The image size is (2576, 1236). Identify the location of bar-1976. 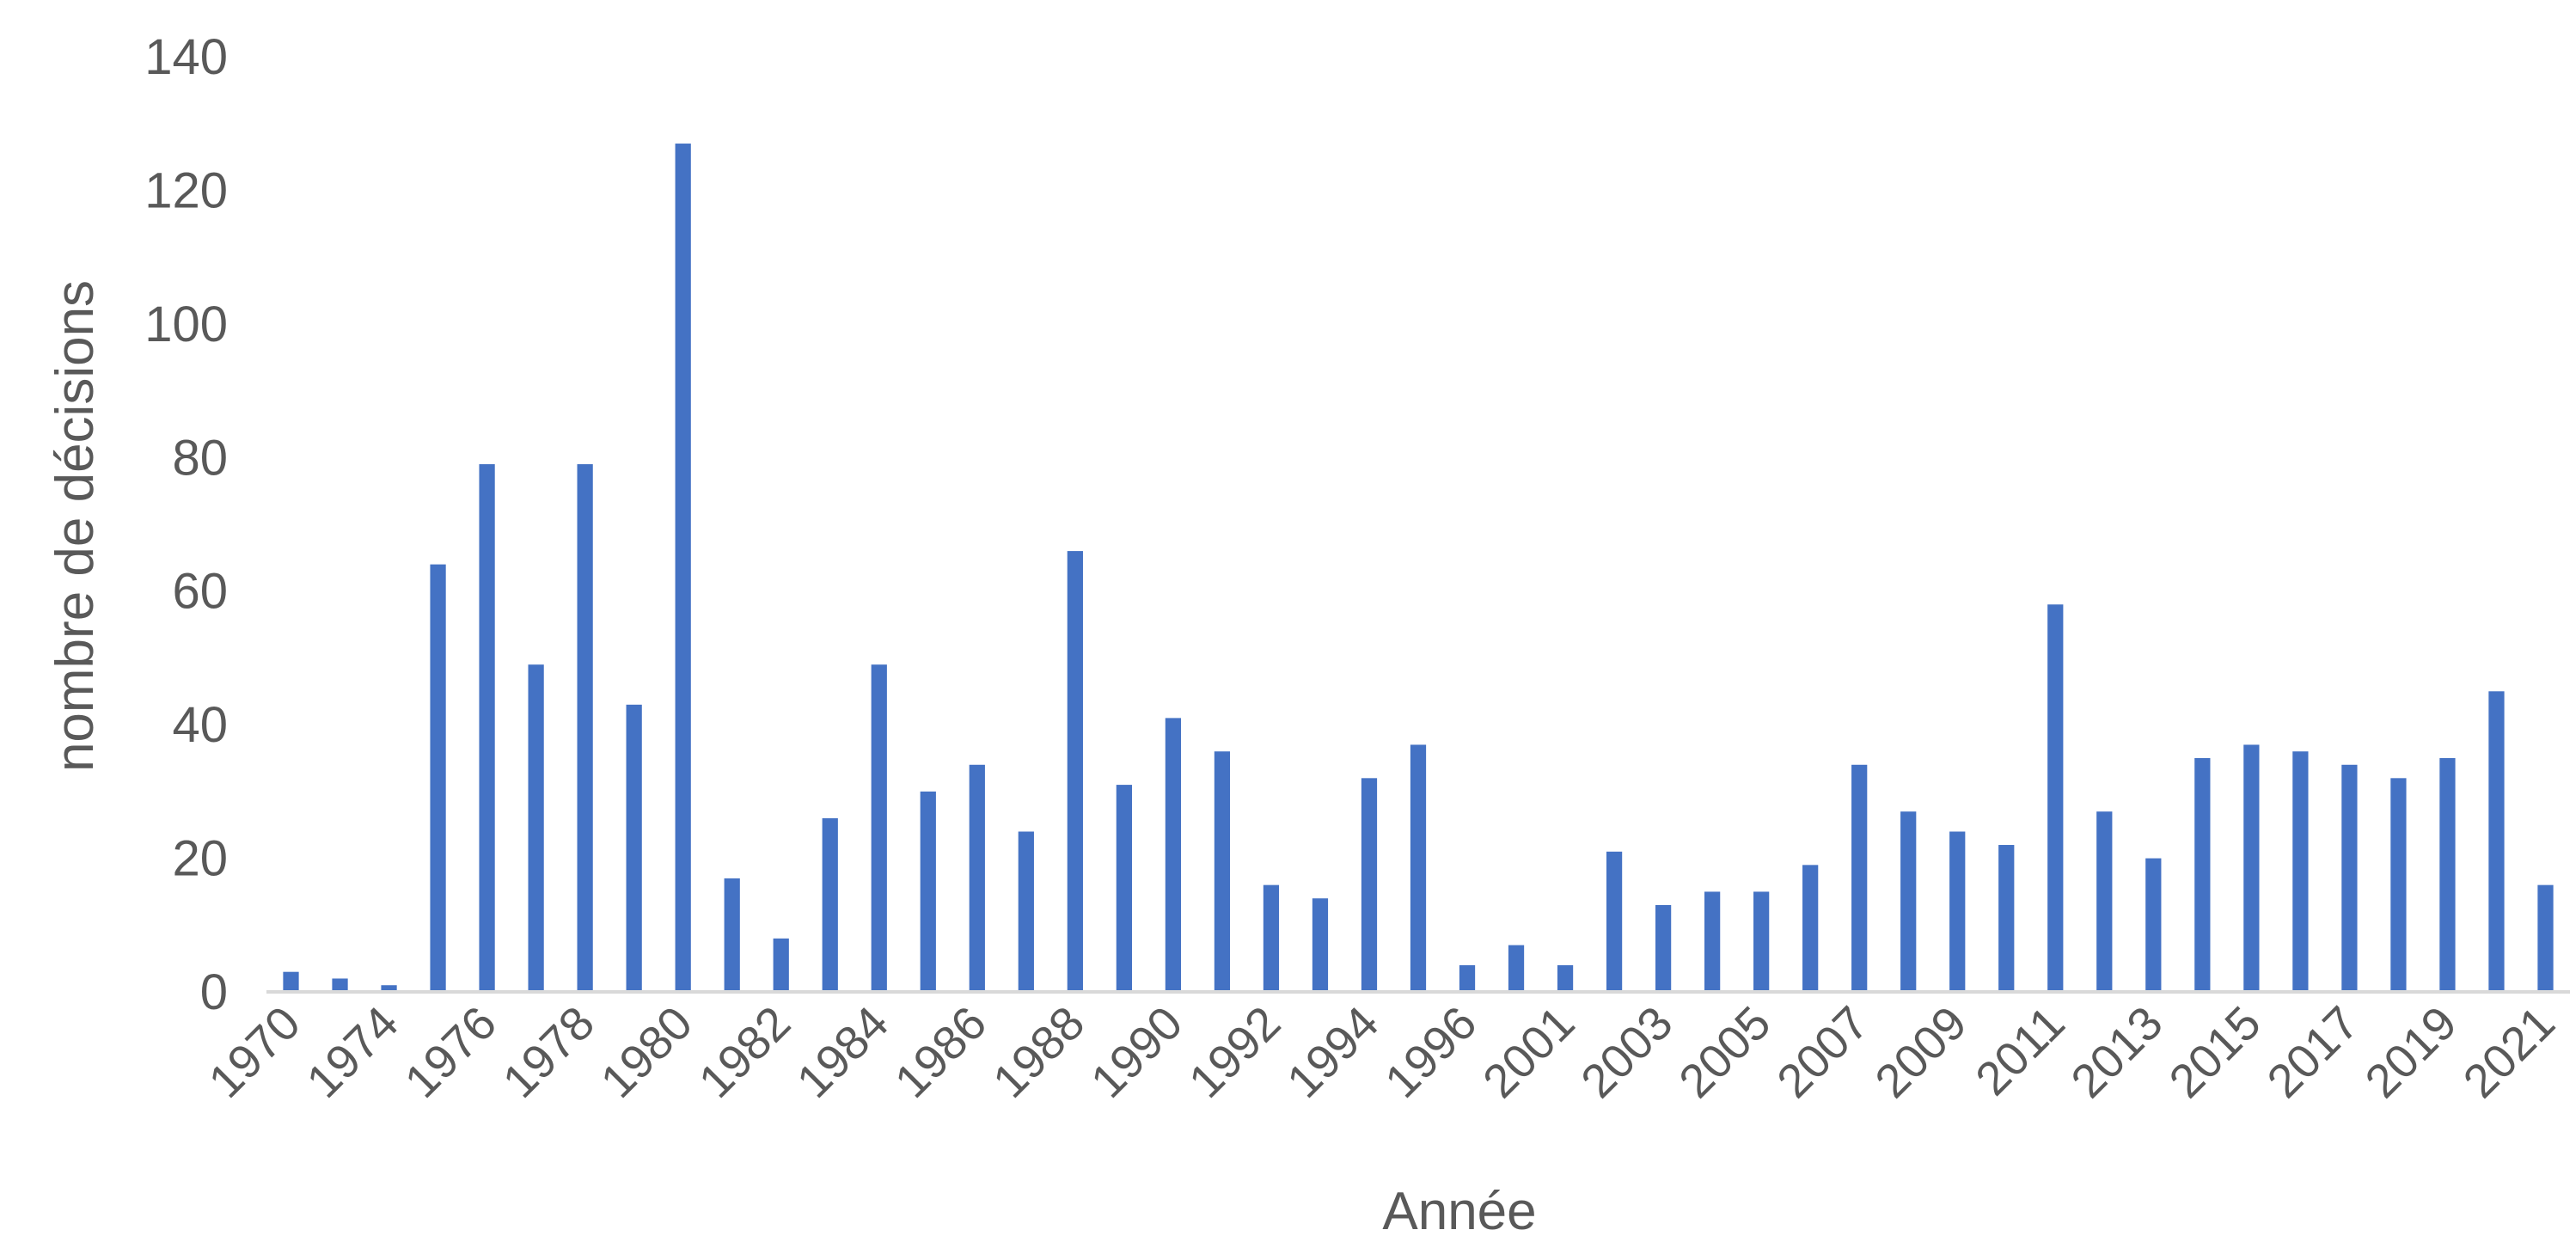
(487, 728).